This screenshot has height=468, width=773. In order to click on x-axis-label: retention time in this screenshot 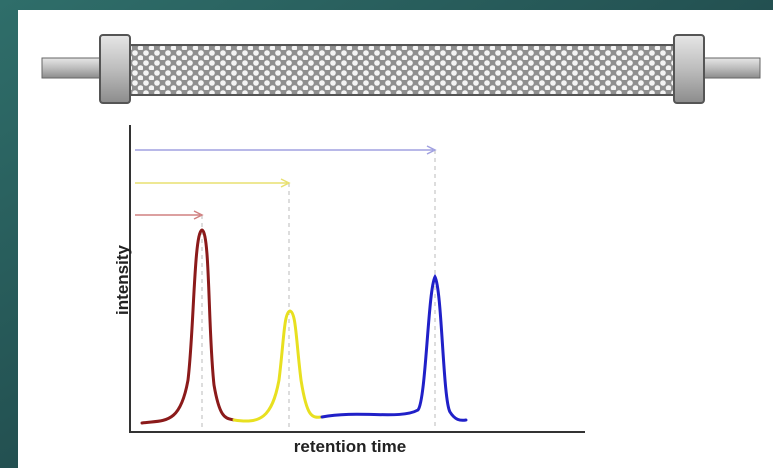, I will do `click(350, 446)`.